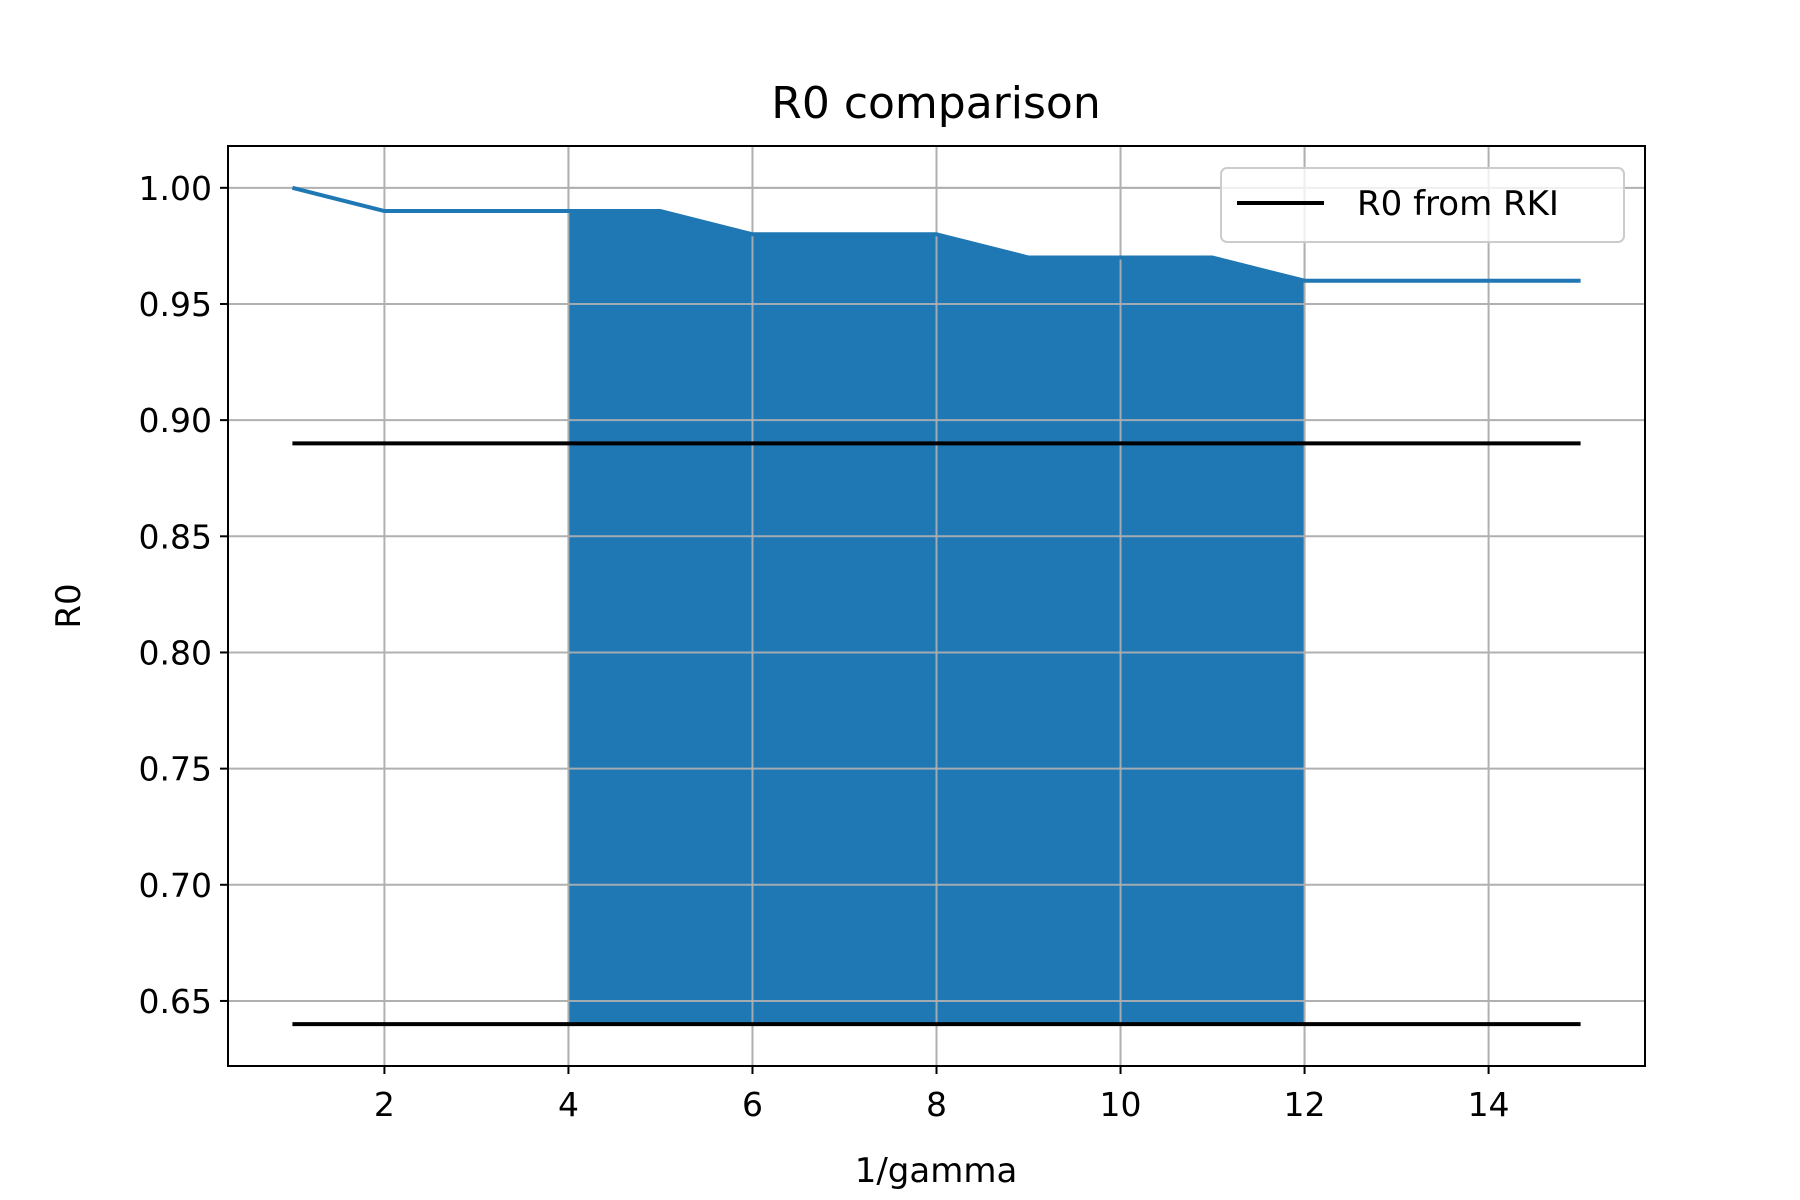 The height and width of the screenshot is (1200, 1800). I want to click on y-tick-label: 0.75, so click(175, 769).